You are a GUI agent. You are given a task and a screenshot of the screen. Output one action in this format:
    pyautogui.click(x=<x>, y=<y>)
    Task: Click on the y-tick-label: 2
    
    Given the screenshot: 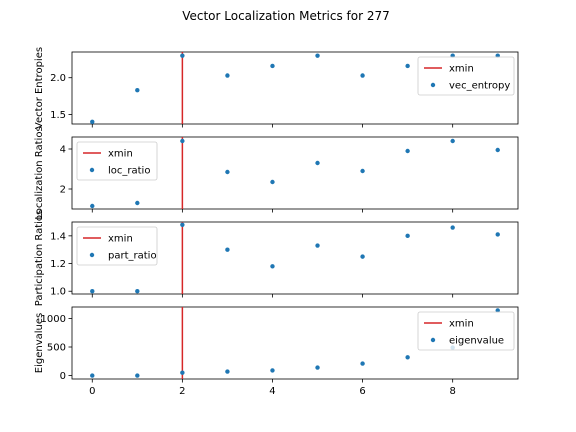 What is the action you would take?
    pyautogui.click(x=63, y=190)
    